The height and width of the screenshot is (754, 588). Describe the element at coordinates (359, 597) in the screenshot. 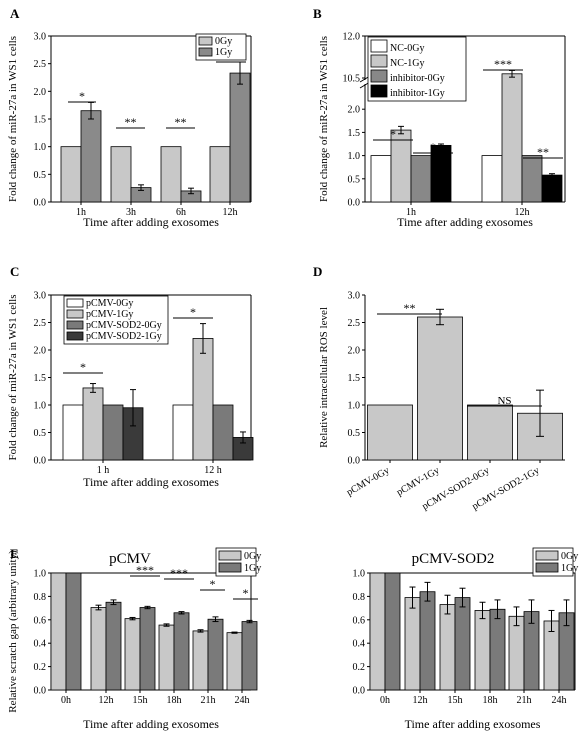

I see `y-tick-label: 0.8` at that location.